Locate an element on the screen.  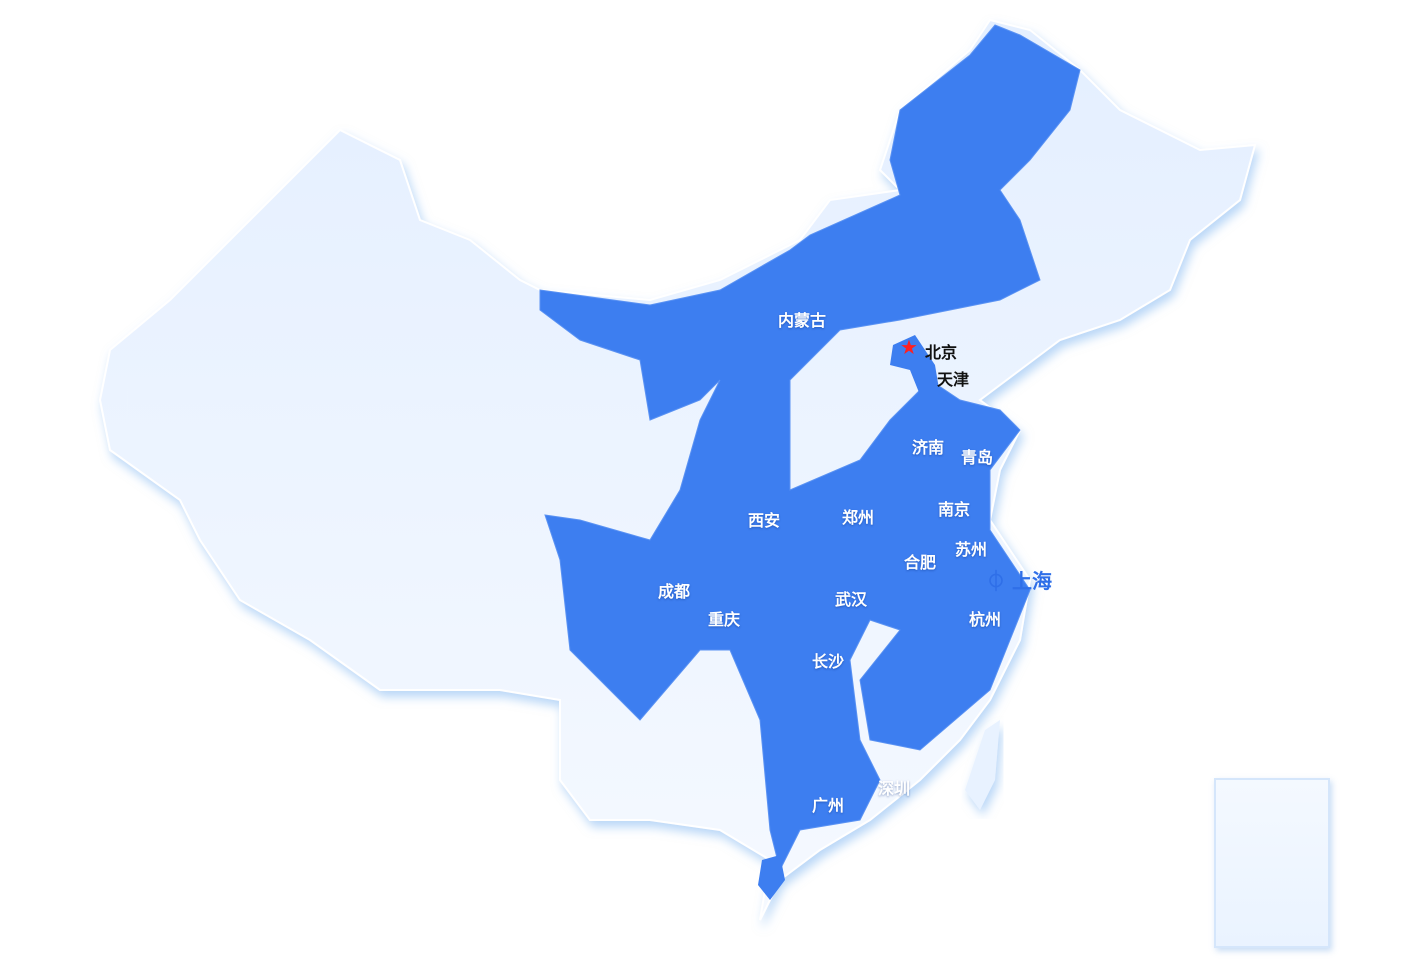
location-logo-icon: ⏀ is located at coordinates (996, 581).